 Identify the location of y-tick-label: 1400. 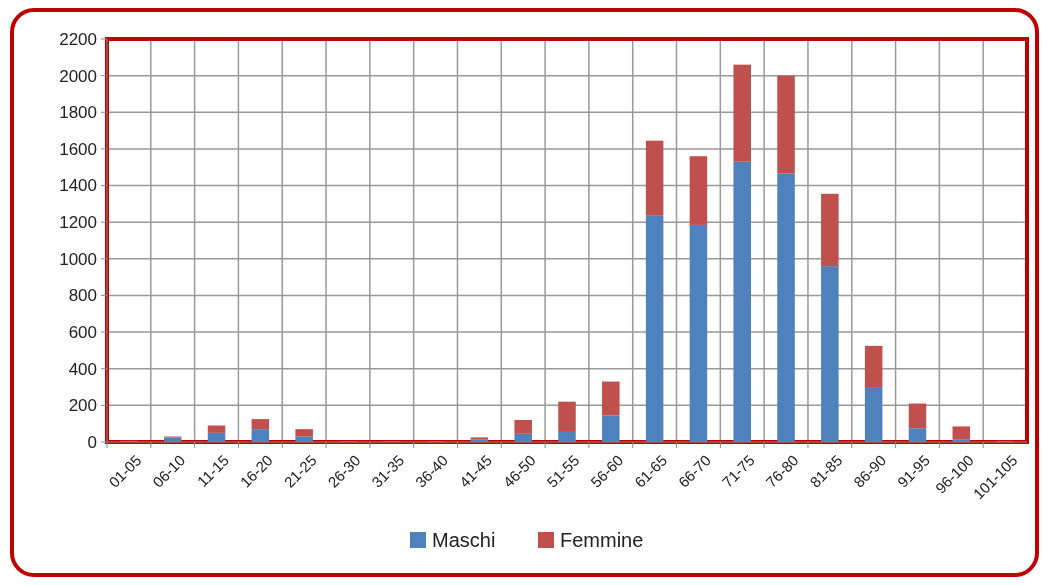
(78, 186).